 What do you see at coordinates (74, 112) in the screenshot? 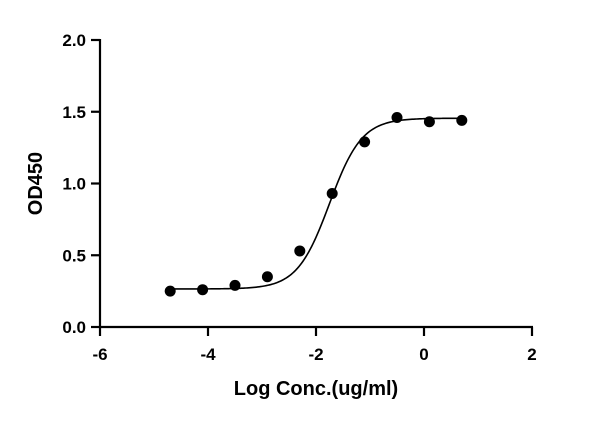
I see `y-tick-label: 1.5` at bounding box center [74, 112].